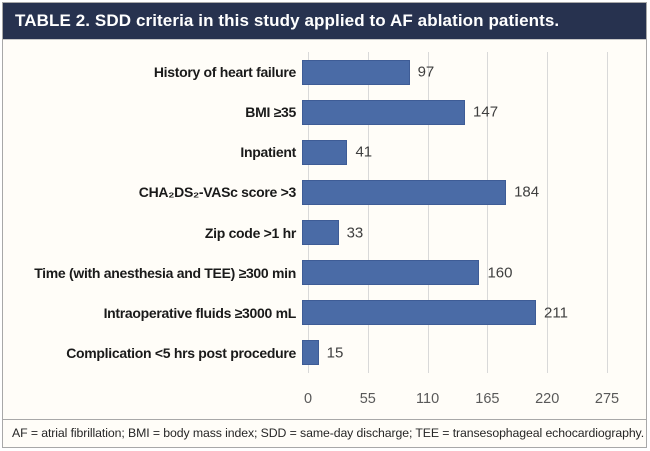 The height and width of the screenshot is (451, 650). I want to click on category-label: CHA₂DS₂-VASc score >3, so click(217, 192).